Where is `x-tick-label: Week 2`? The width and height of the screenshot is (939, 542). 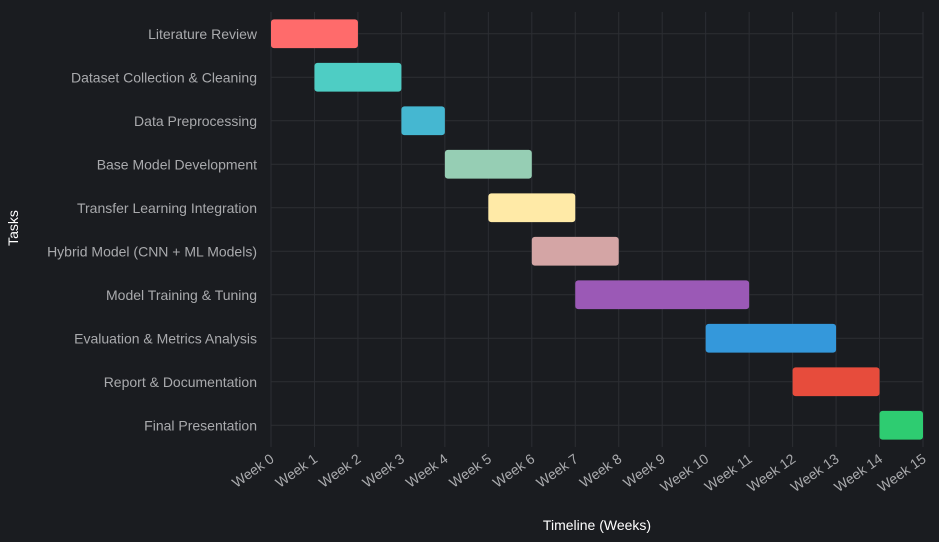 x-tick-label: Week 2 is located at coordinates (340, 470).